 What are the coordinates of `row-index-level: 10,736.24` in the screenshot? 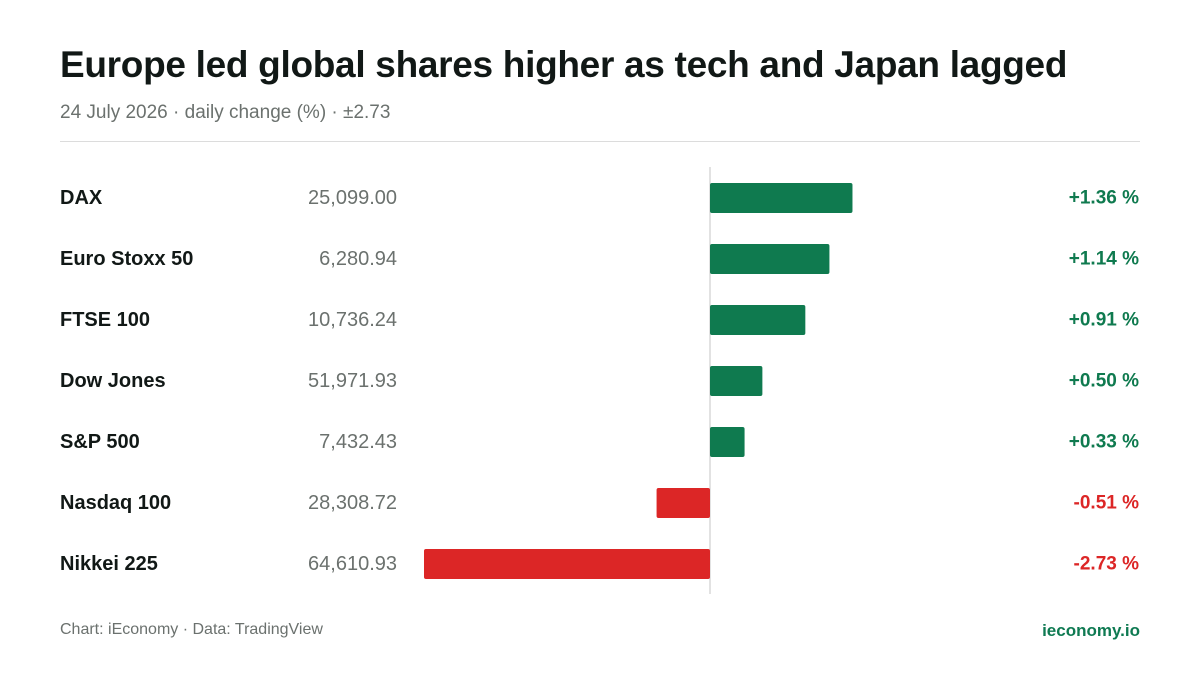 It's located at (352, 320).